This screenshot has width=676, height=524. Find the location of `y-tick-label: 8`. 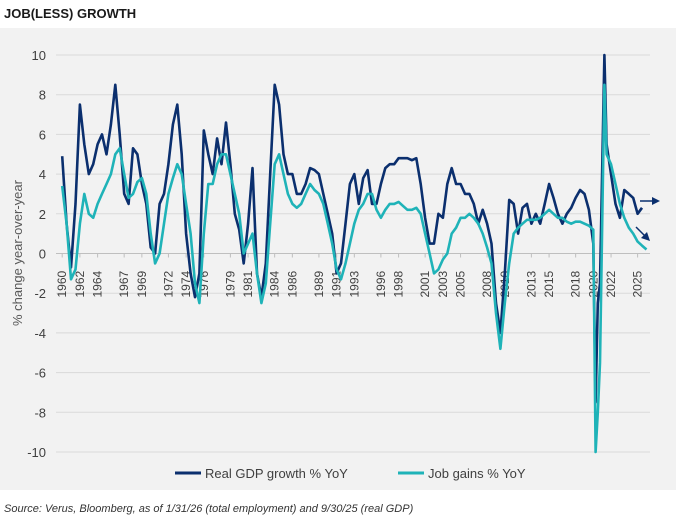

y-tick-label: 8 is located at coordinates (42, 95).